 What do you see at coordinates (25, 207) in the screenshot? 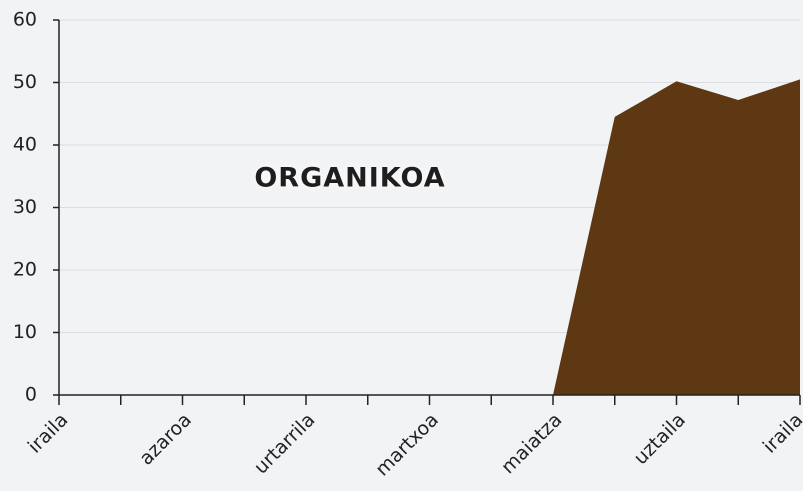
I see `y-tick-label: 30` at bounding box center [25, 207].